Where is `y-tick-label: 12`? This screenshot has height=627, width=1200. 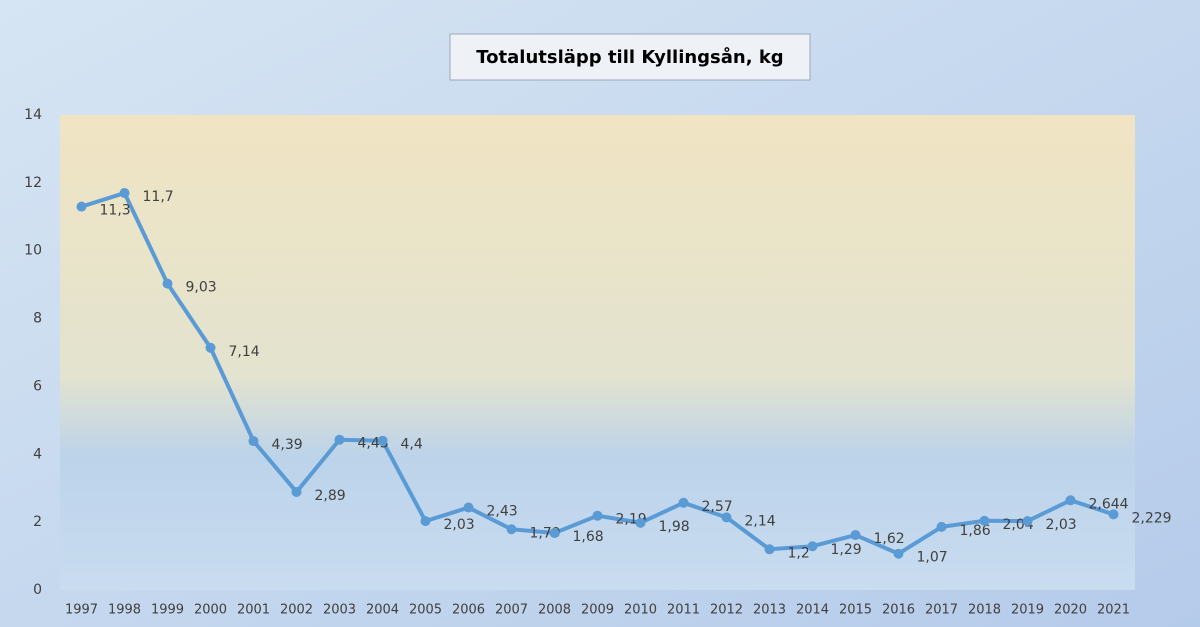
y-tick-label: 12 is located at coordinates (33, 183).